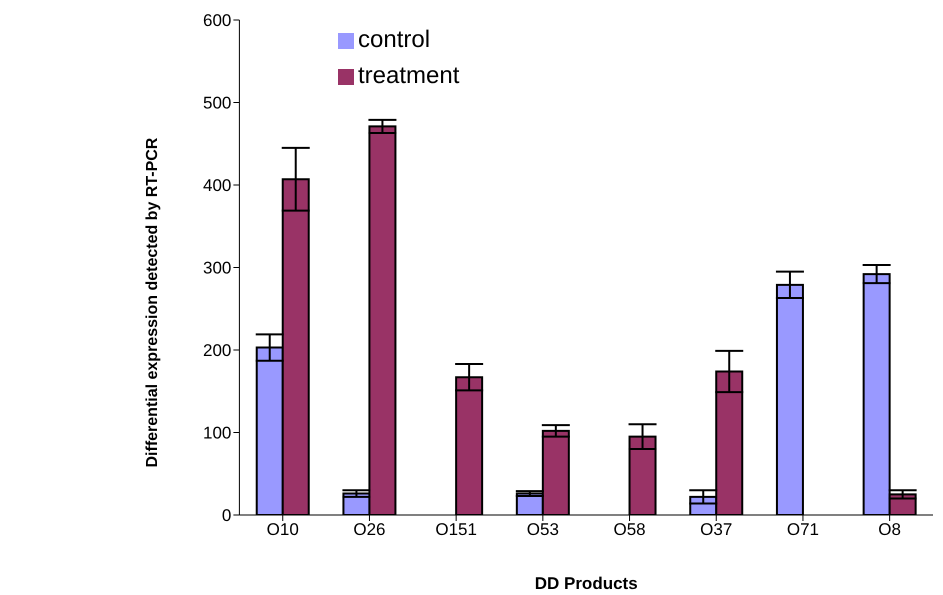 This screenshot has height=595, width=943. I want to click on legend-label: control, so click(394, 39).